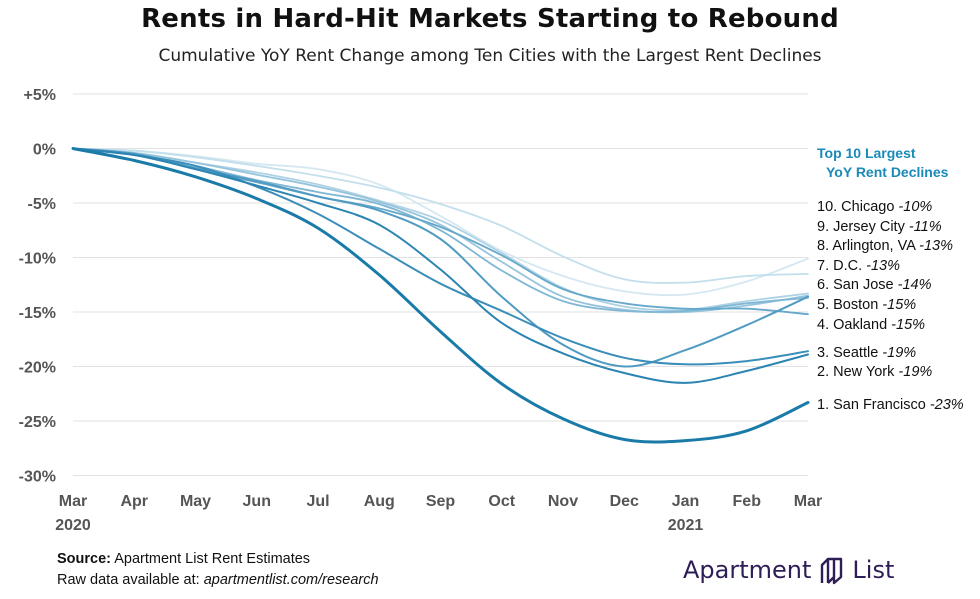 The height and width of the screenshot is (599, 980). Describe the element at coordinates (37, 368) in the screenshot. I see `y-tick-label: -20%` at that location.